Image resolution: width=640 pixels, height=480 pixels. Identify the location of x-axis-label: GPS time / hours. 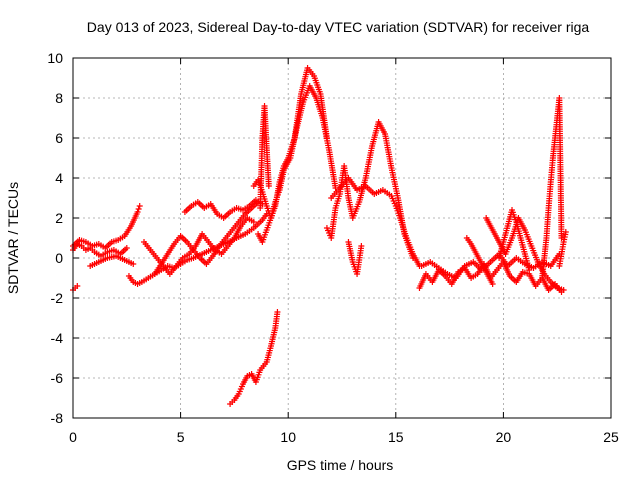
(340, 465).